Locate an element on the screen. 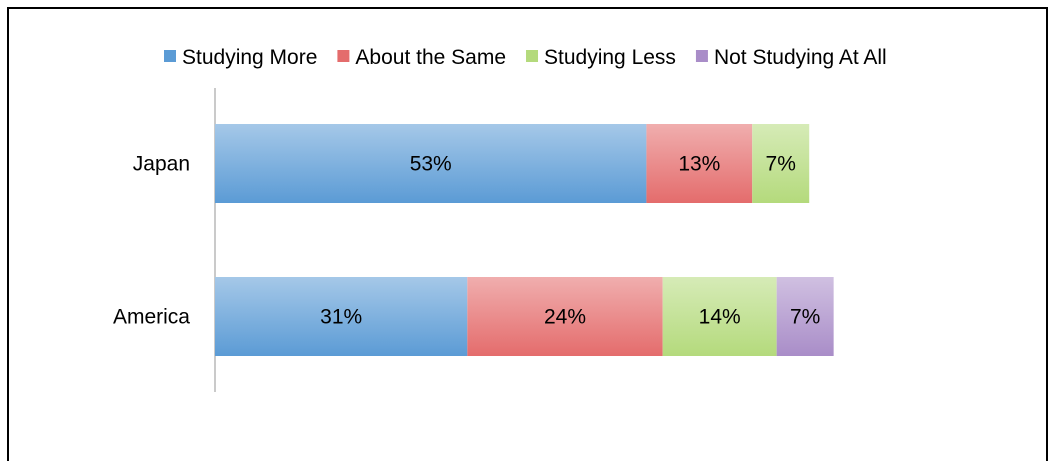  data-label-japan-about-the-same: 13% is located at coordinates (699, 164).